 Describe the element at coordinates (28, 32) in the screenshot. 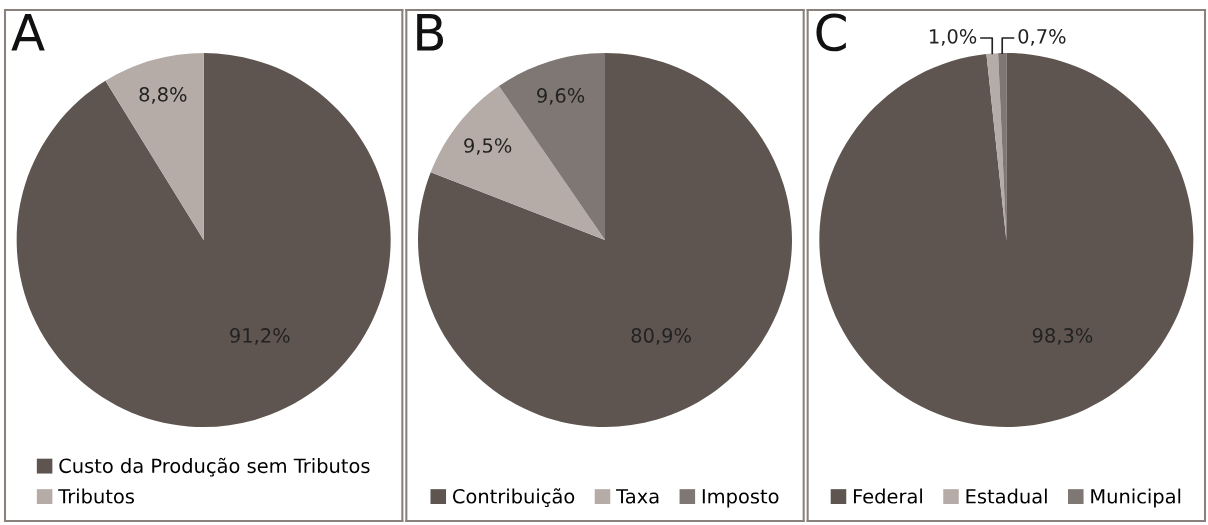

I see `chart-title: A` at that location.